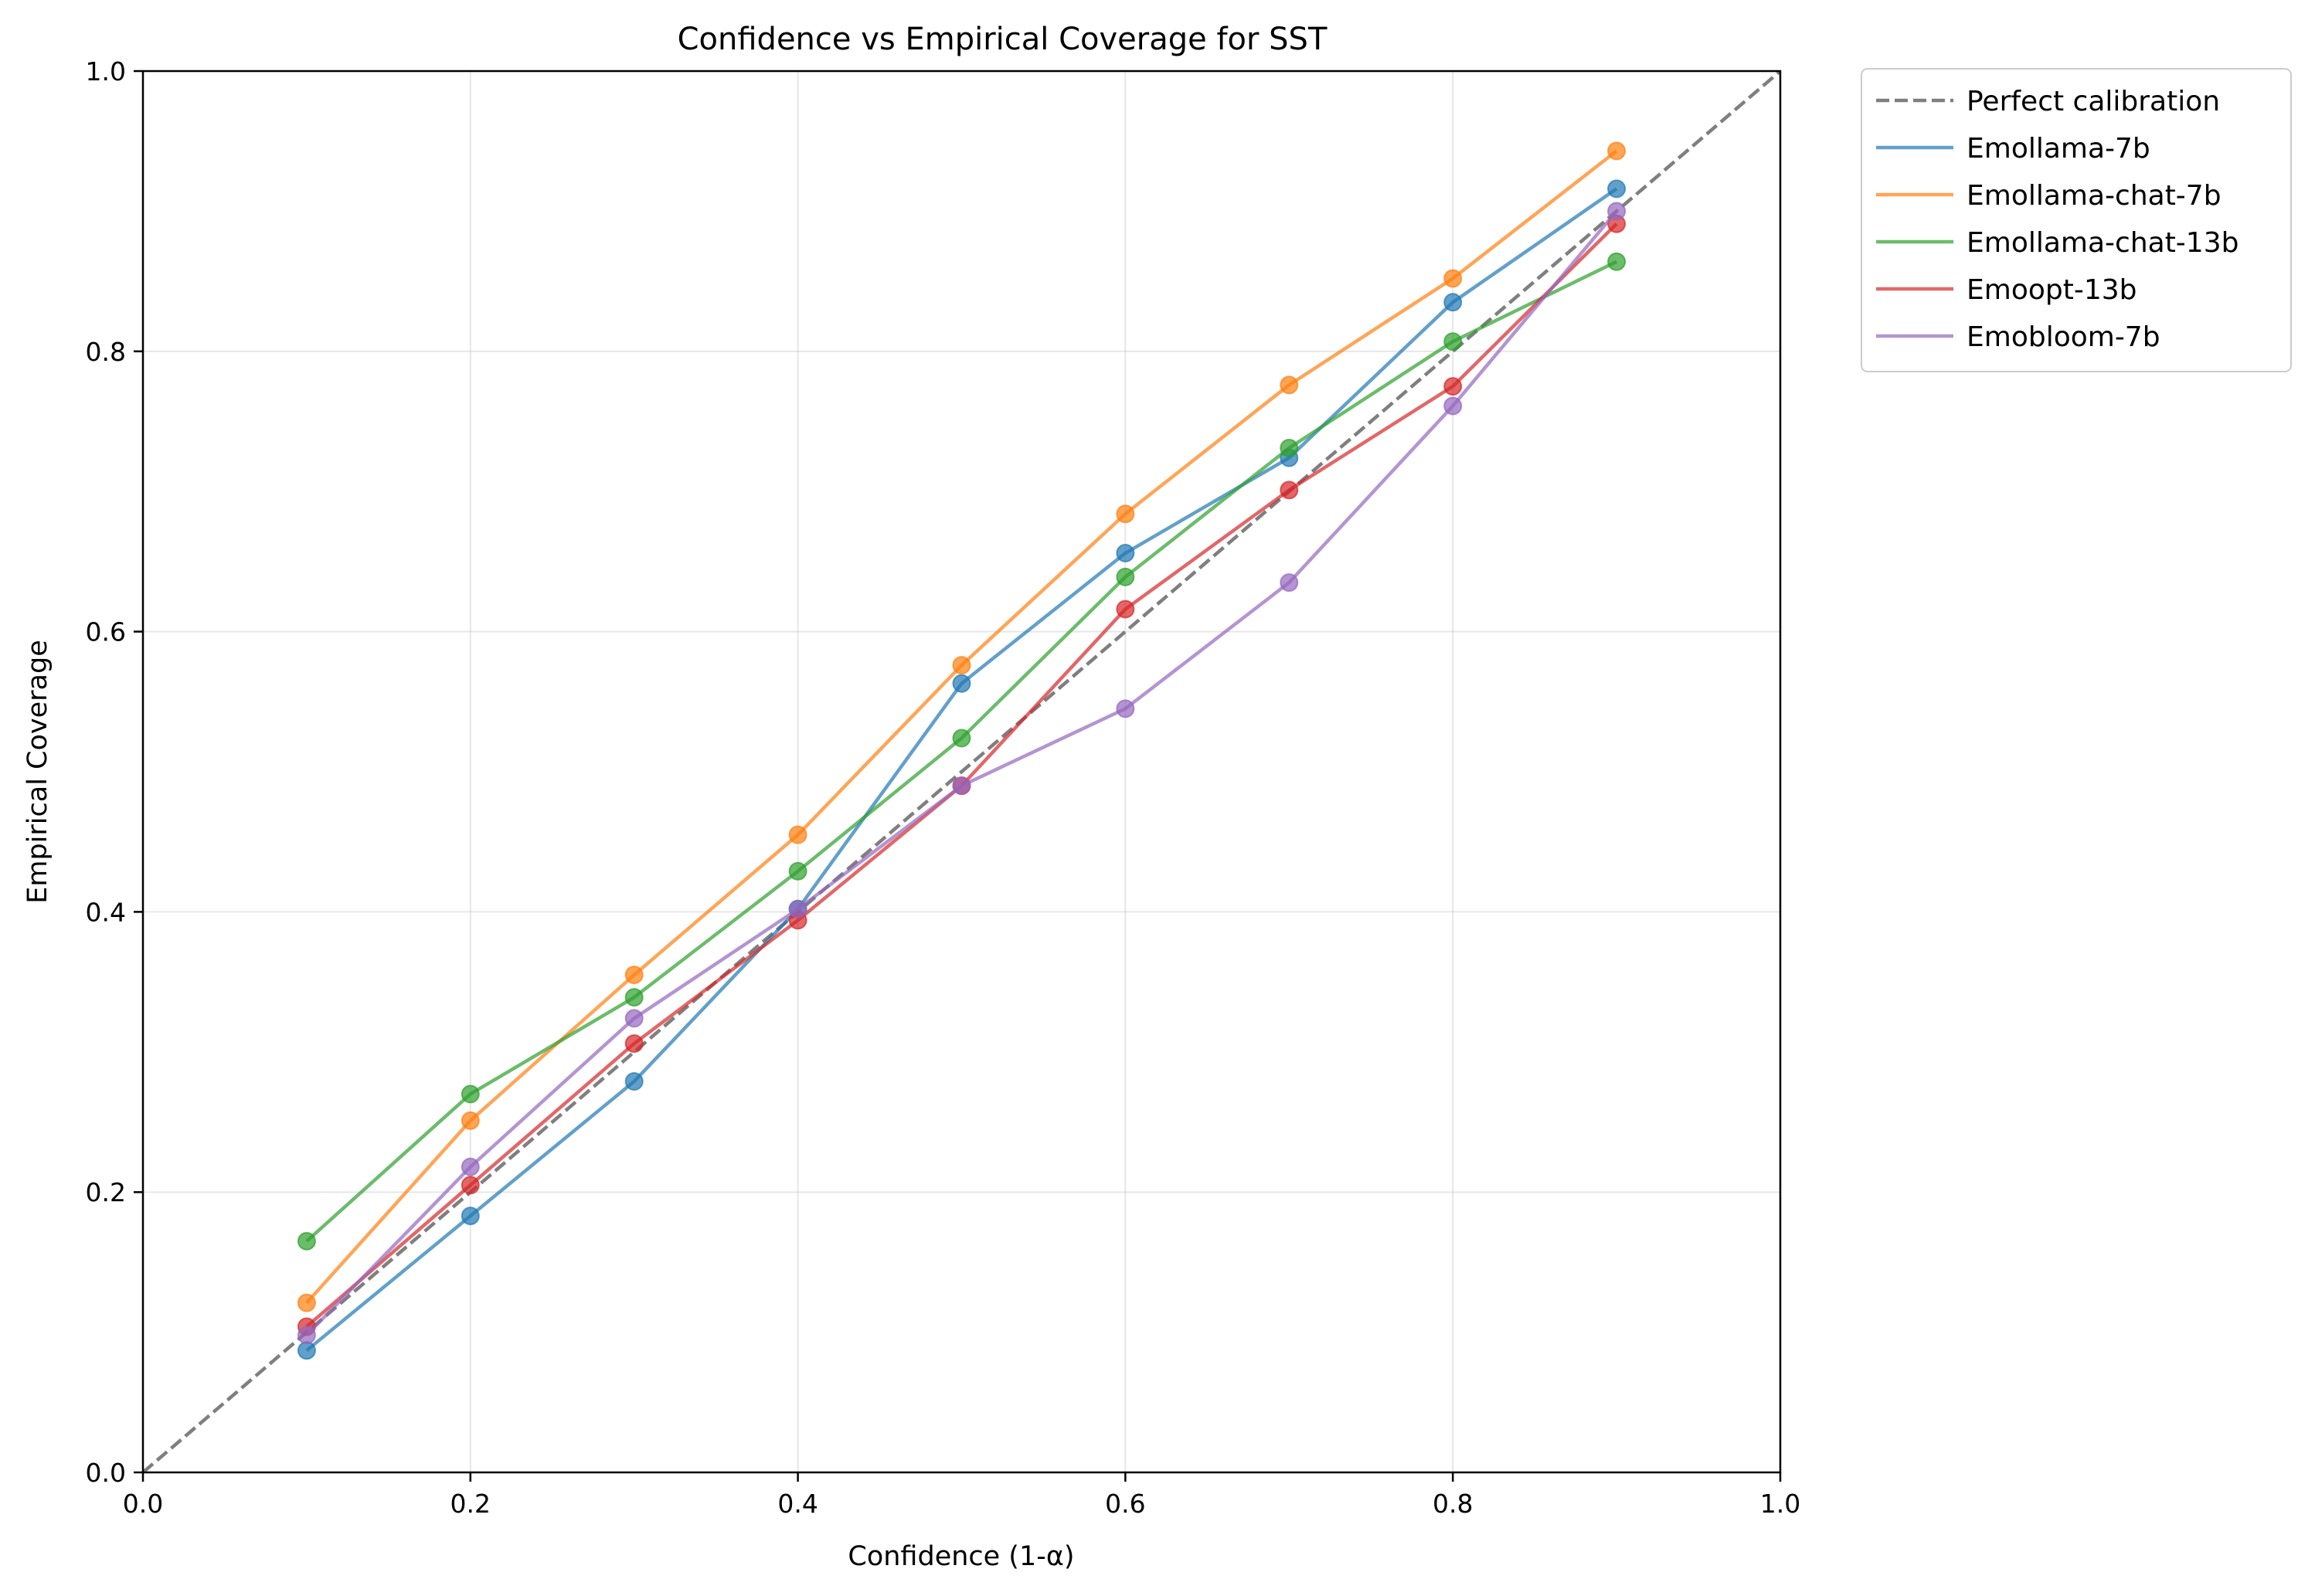  What do you see at coordinates (106, 632) in the screenshot?
I see `y-tick-label: 0.6` at bounding box center [106, 632].